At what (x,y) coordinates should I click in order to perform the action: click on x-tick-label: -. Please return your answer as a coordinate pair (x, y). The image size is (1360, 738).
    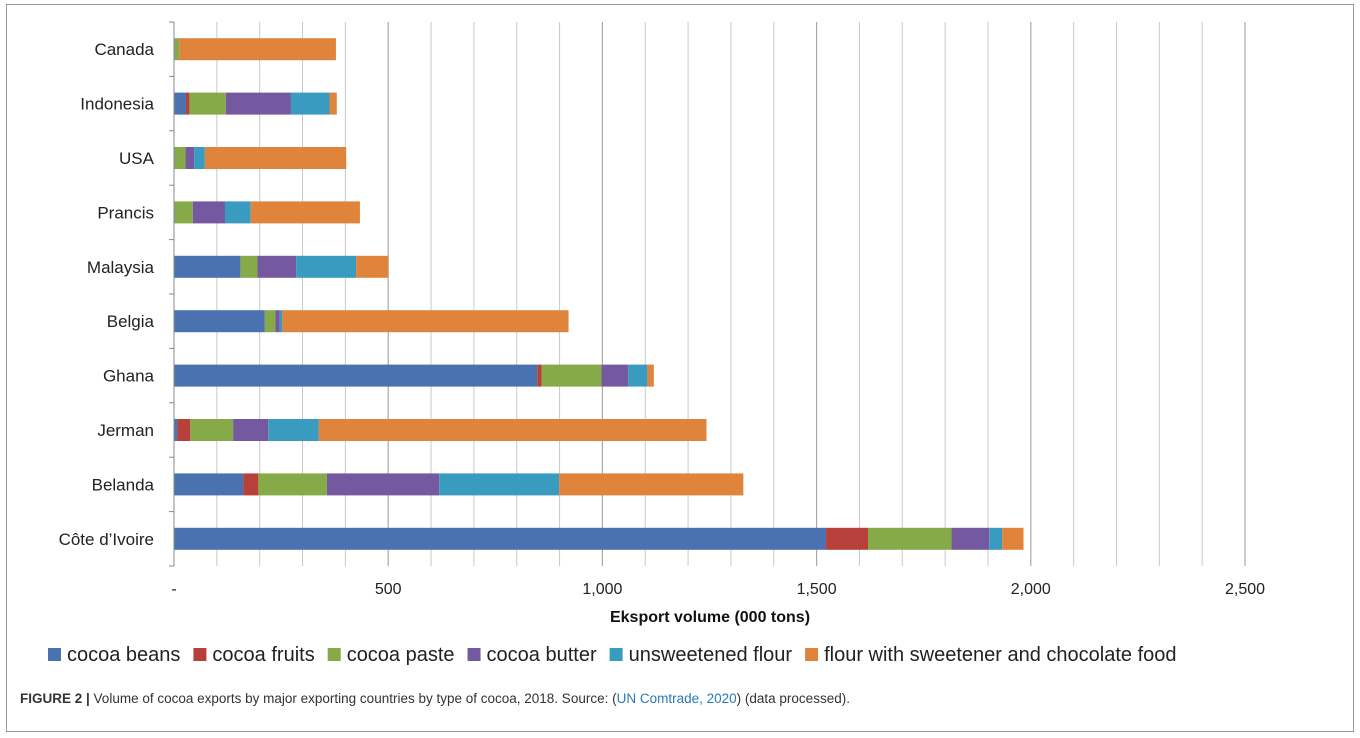
    Looking at the image, I should click on (173, 589).